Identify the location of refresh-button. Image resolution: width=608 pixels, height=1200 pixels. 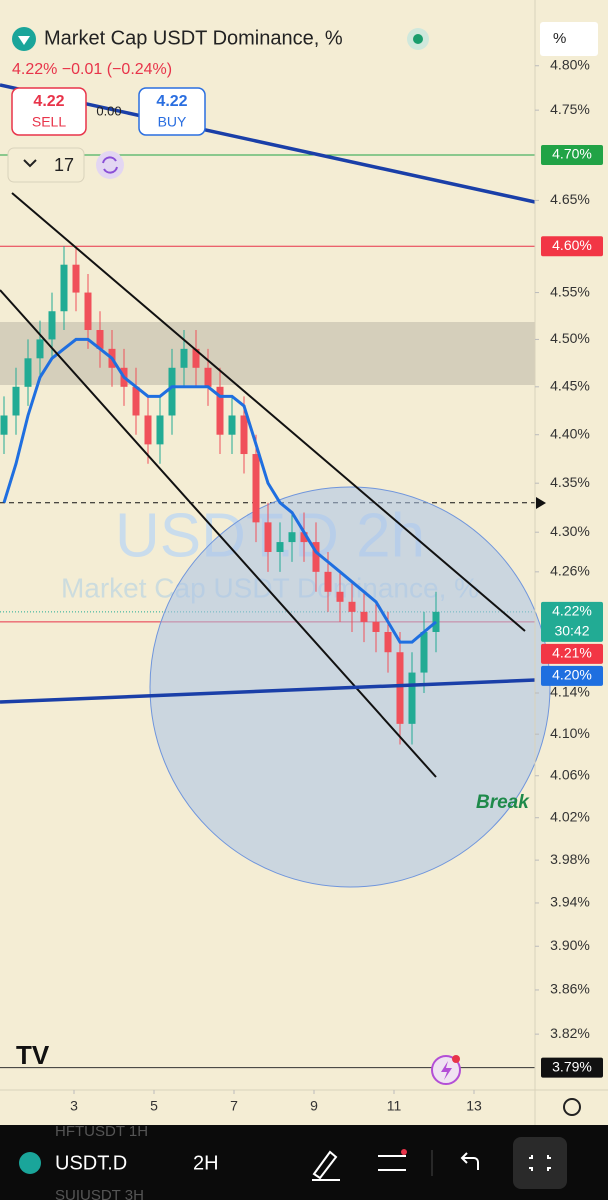
(110, 165).